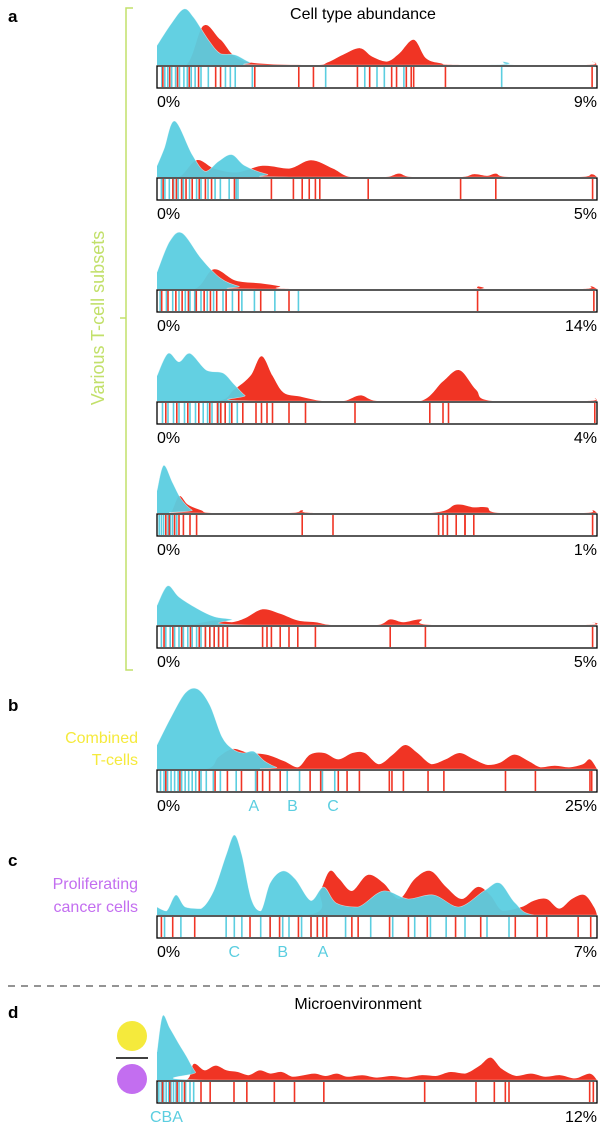 This screenshot has width=609, height=1137. I want to click on chart-title: Cell type abundance, so click(363, 14).